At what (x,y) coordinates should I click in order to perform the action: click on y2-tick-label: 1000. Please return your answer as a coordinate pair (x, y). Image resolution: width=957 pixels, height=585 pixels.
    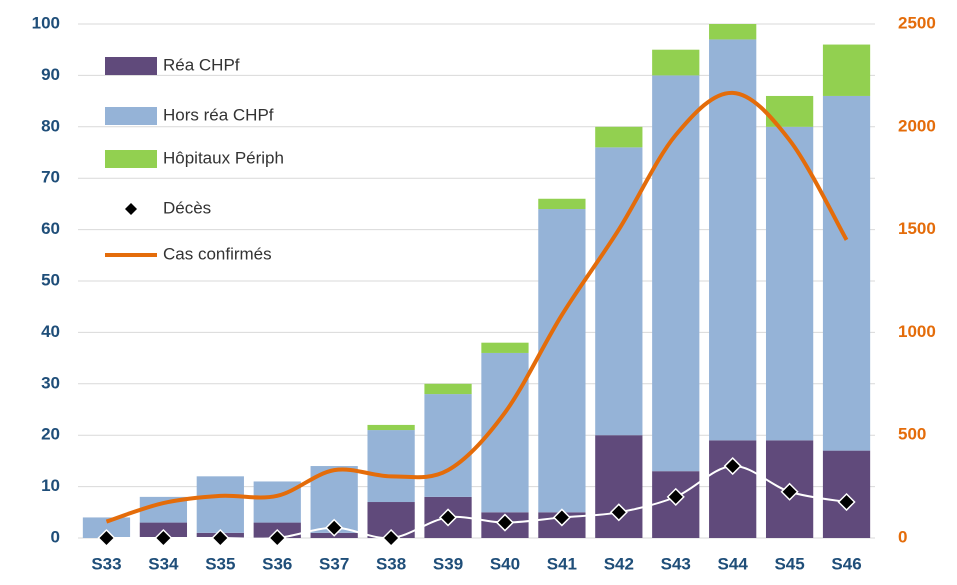
    Looking at the image, I should click on (917, 331).